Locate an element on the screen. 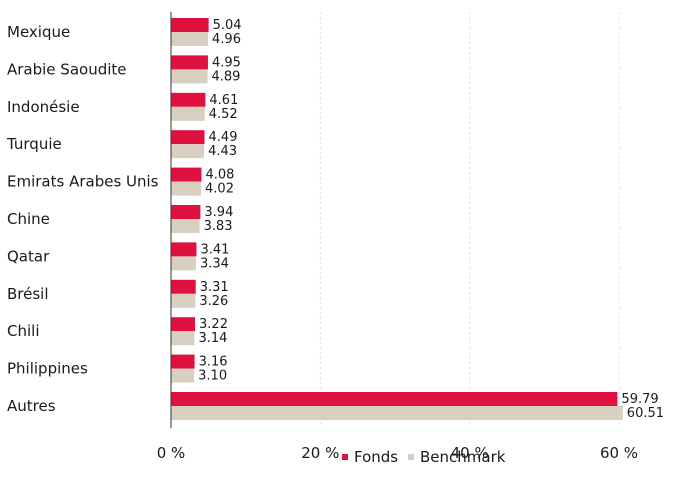  value-label: 3.94 is located at coordinates (218, 212).